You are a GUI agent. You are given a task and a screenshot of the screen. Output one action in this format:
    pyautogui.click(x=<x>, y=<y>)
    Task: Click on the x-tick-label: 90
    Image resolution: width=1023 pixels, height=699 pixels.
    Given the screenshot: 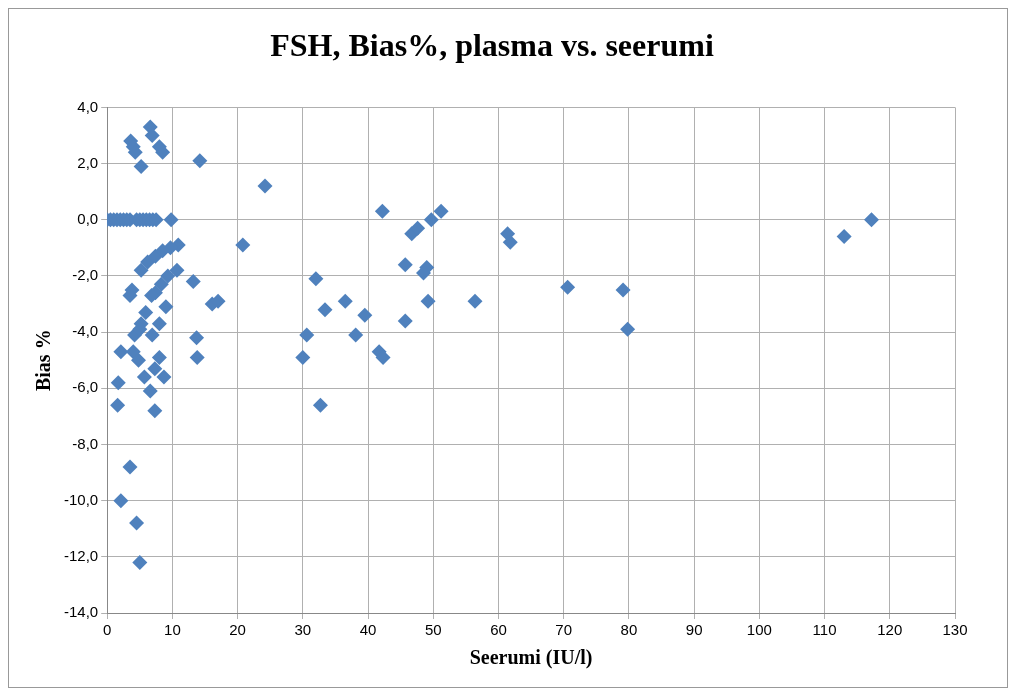 What is the action you would take?
    pyautogui.click(x=694, y=630)
    